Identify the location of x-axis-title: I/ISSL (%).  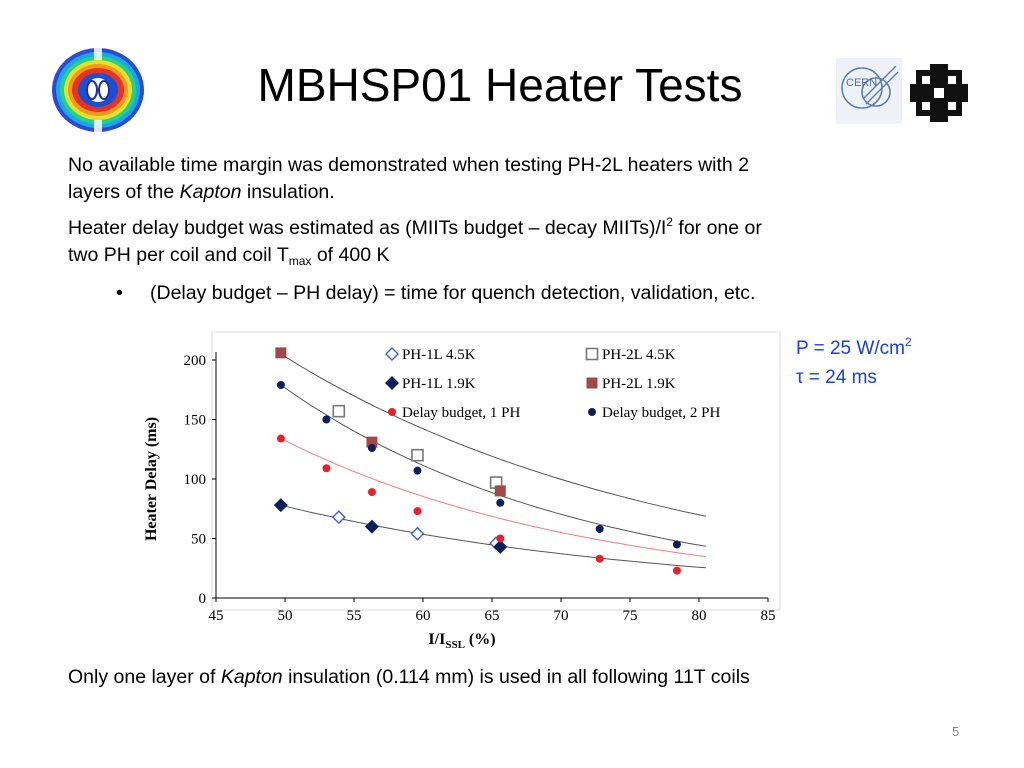
(461, 640).